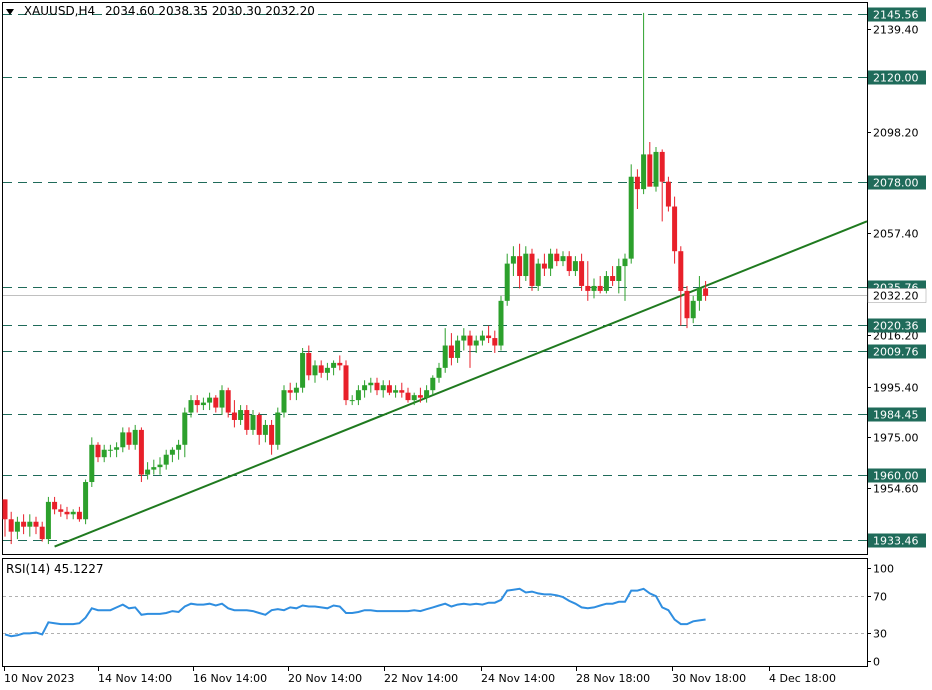  Describe the element at coordinates (896, 336) in the screenshot. I see `price-tick-label: 2016.20` at that location.